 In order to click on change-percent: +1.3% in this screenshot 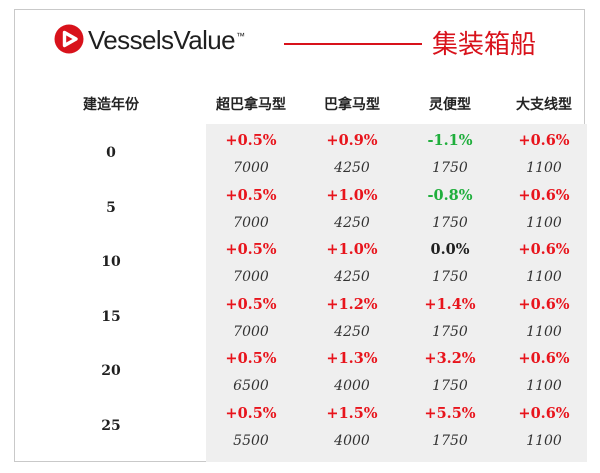, I will do `click(352, 359)`.